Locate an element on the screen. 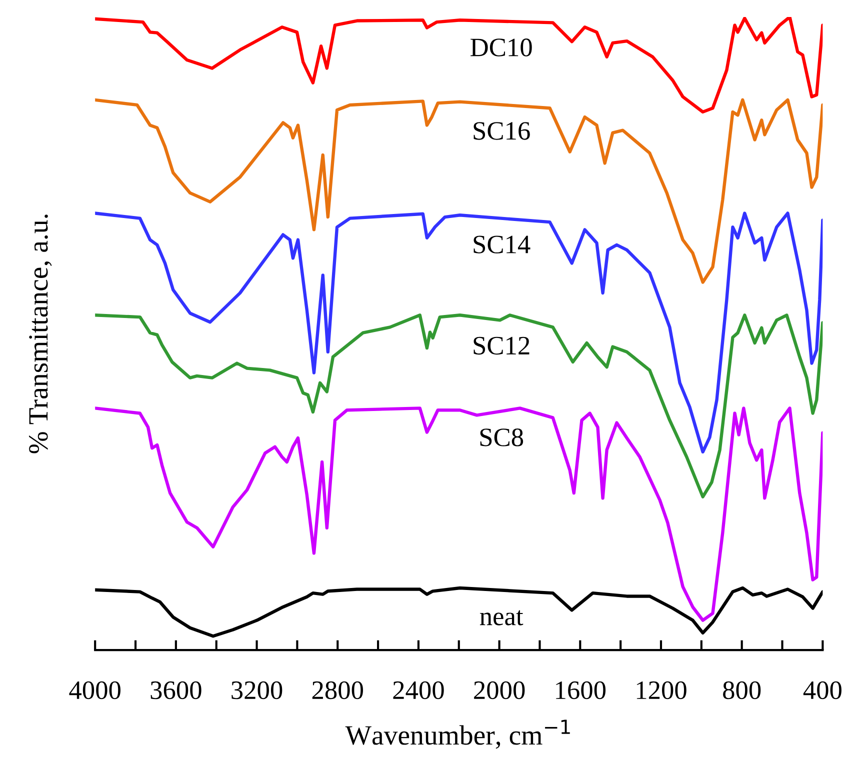 This screenshot has width=849, height=772. series-label: SC14 is located at coordinates (502, 245).